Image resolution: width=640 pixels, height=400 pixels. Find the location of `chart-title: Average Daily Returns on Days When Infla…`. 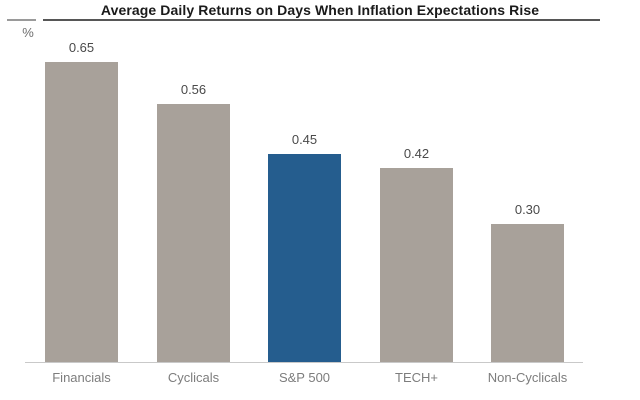

chart-title: Average Daily Returns on Days When Infla… is located at coordinates (320, 10).